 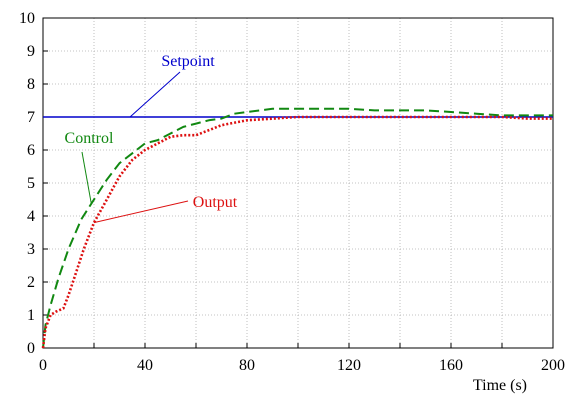 I want to click on annotation-label-setpoint: Setpoint, so click(x=188, y=61).